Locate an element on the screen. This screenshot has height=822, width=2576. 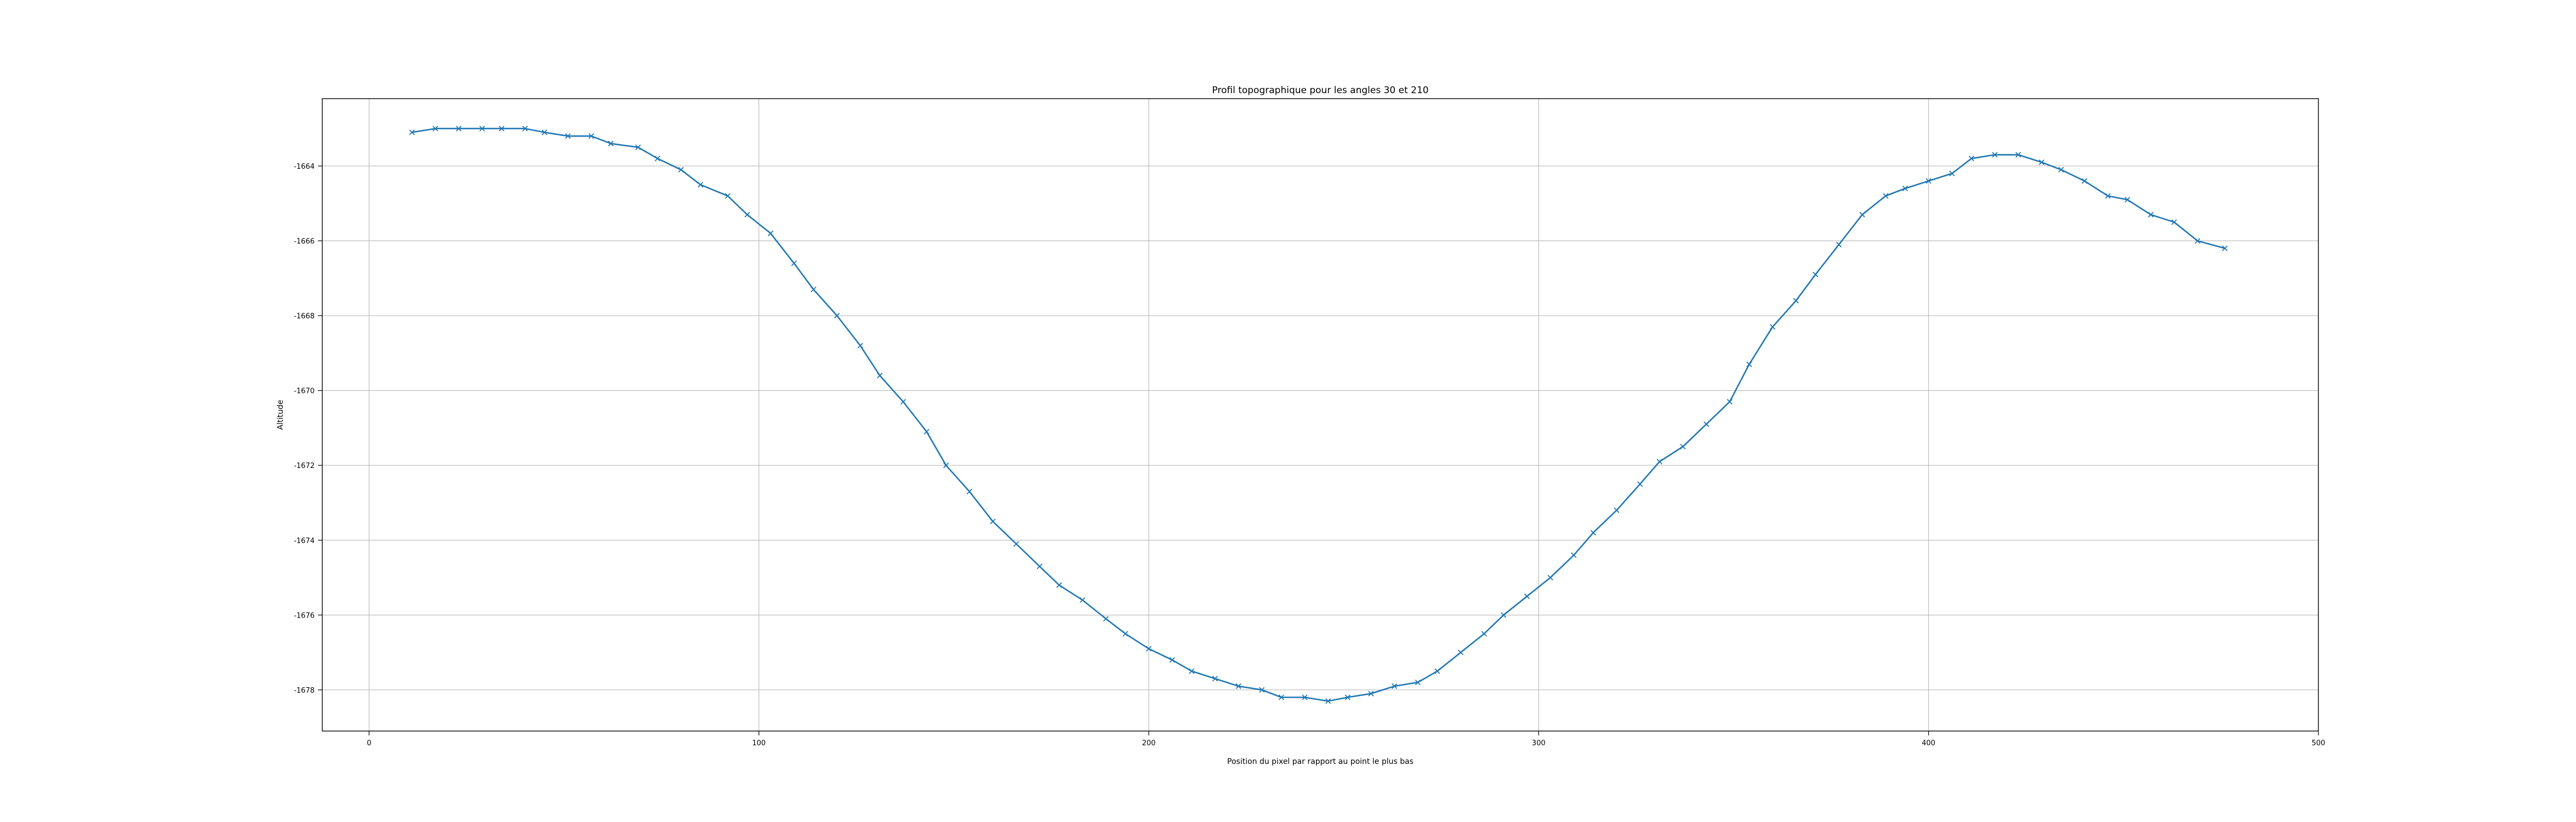
x-tick-label: 100 is located at coordinates (759, 743).